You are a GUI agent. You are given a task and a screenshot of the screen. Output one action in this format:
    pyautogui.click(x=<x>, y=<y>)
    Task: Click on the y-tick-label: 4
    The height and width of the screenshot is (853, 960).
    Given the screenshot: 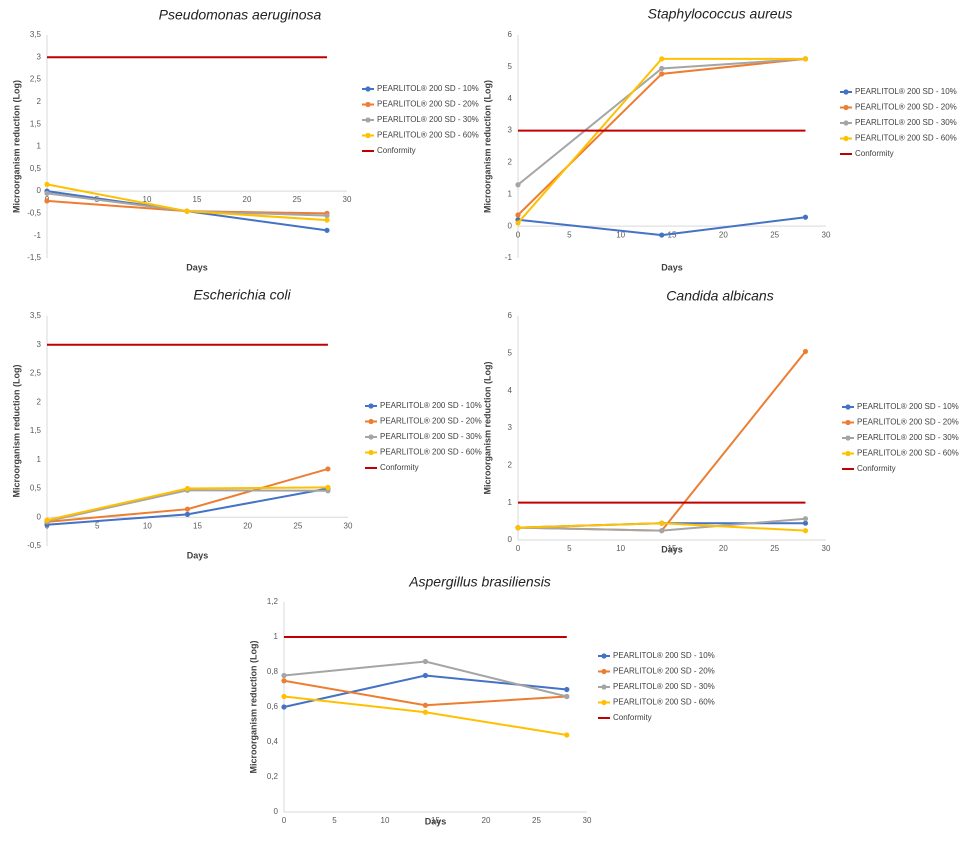 What is the action you would take?
    pyautogui.click(x=510, y=98)
    